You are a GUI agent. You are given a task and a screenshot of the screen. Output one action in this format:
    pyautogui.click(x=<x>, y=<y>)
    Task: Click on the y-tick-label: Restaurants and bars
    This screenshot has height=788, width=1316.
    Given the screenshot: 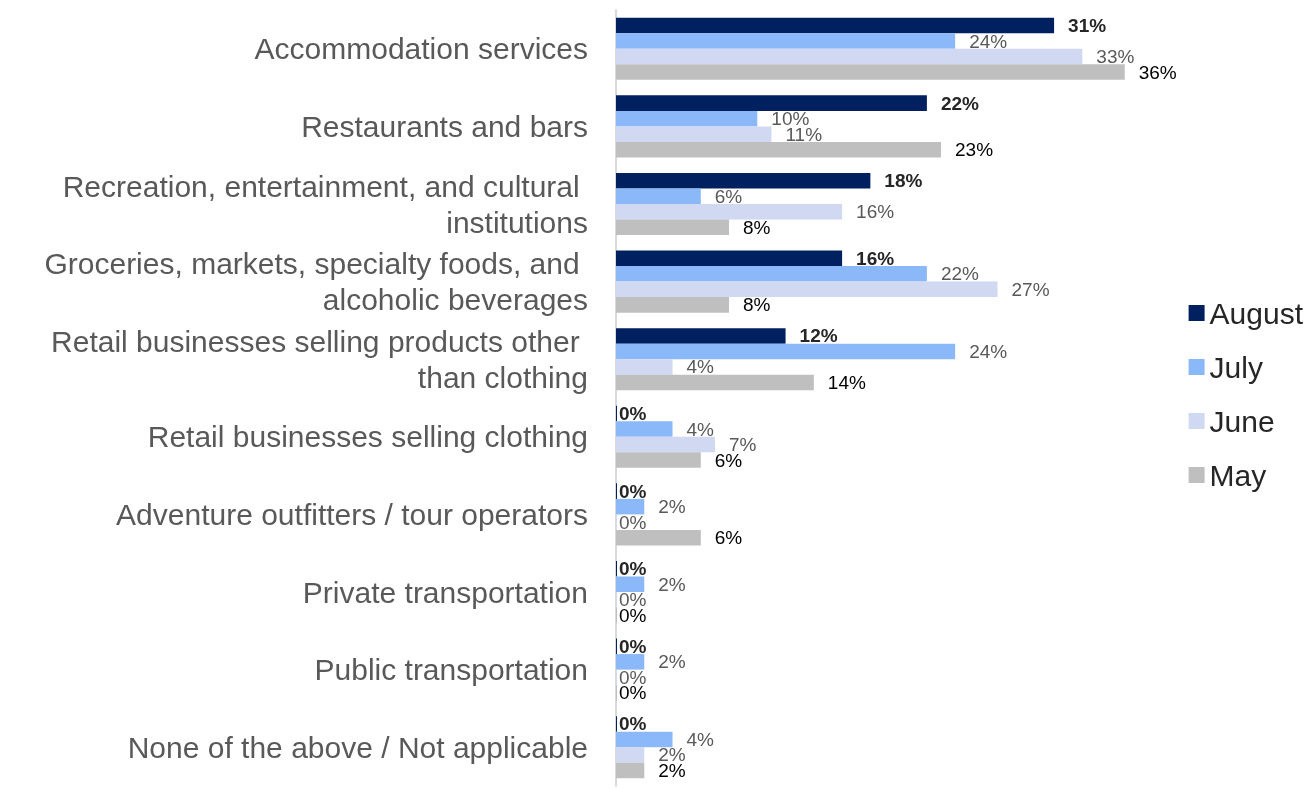 What is the action you would take?
    pyautogui.click(x=444, y=126)
    